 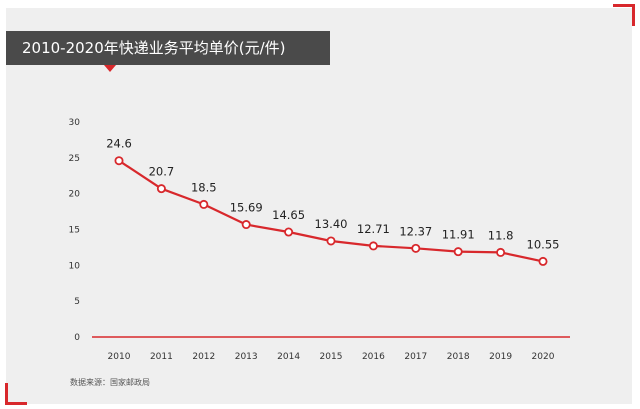 I want to click on y-tick-label: 10, so click(x=75, y=266).